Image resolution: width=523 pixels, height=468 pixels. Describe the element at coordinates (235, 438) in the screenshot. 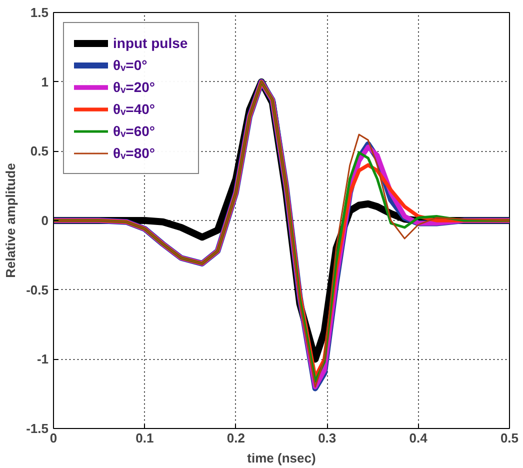

I see `x-tick-label: 0.2` at that location.